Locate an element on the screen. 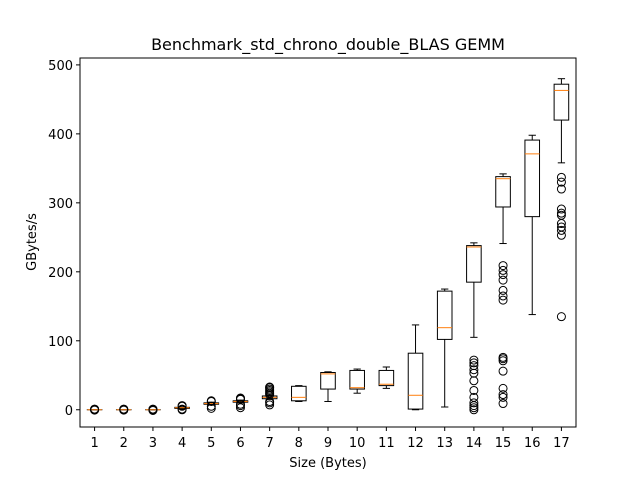 This screenshot has width=640, height=480. x-tick-label: 16 is located at coordinates (532, 443).